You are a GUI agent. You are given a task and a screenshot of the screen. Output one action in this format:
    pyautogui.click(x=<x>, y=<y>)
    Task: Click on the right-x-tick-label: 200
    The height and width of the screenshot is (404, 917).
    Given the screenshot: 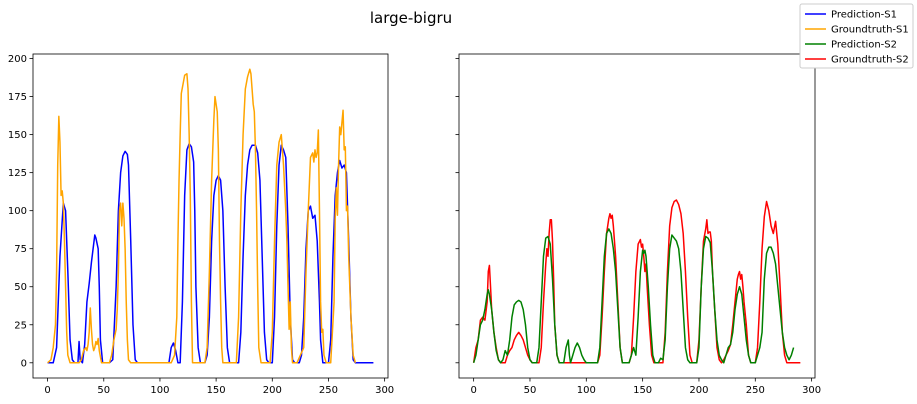 What is the action you would take?
    pyautogui.click(x=698, y=390)
    